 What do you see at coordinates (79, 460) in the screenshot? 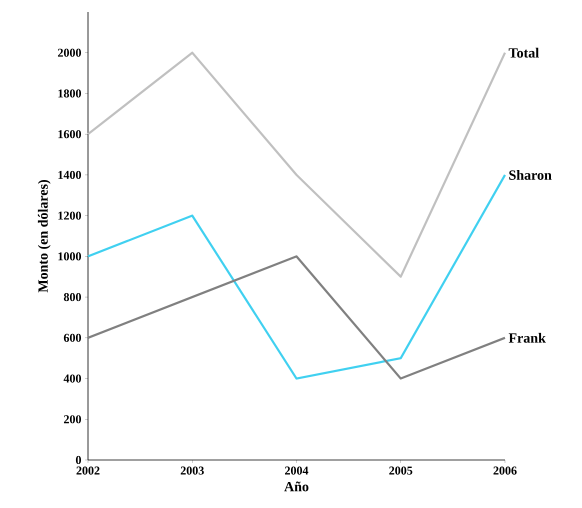
I see `y-tick-label: 0` at bounding box center [79, 460].